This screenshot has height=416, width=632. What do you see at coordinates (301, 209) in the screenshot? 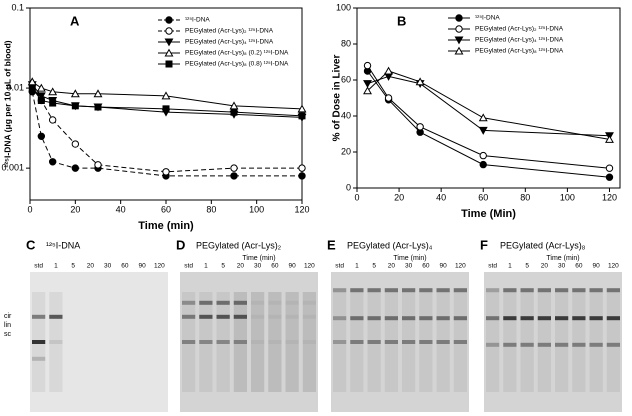
I see `x-tick-label: 120` at bounding box center [301, 209].